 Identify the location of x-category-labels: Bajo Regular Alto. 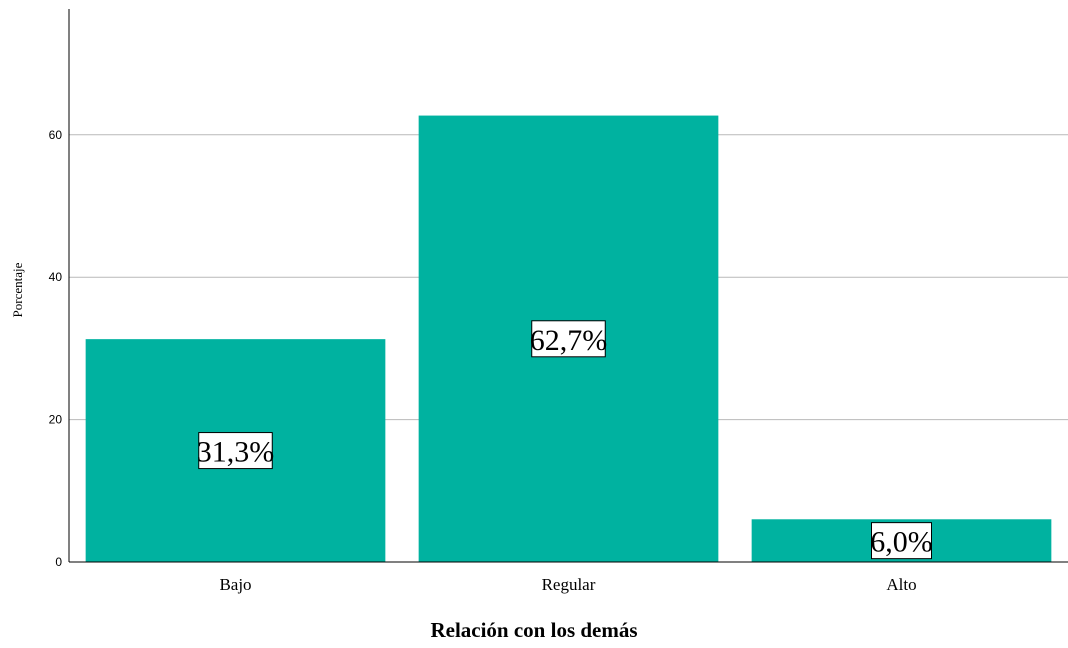
(567, 584).